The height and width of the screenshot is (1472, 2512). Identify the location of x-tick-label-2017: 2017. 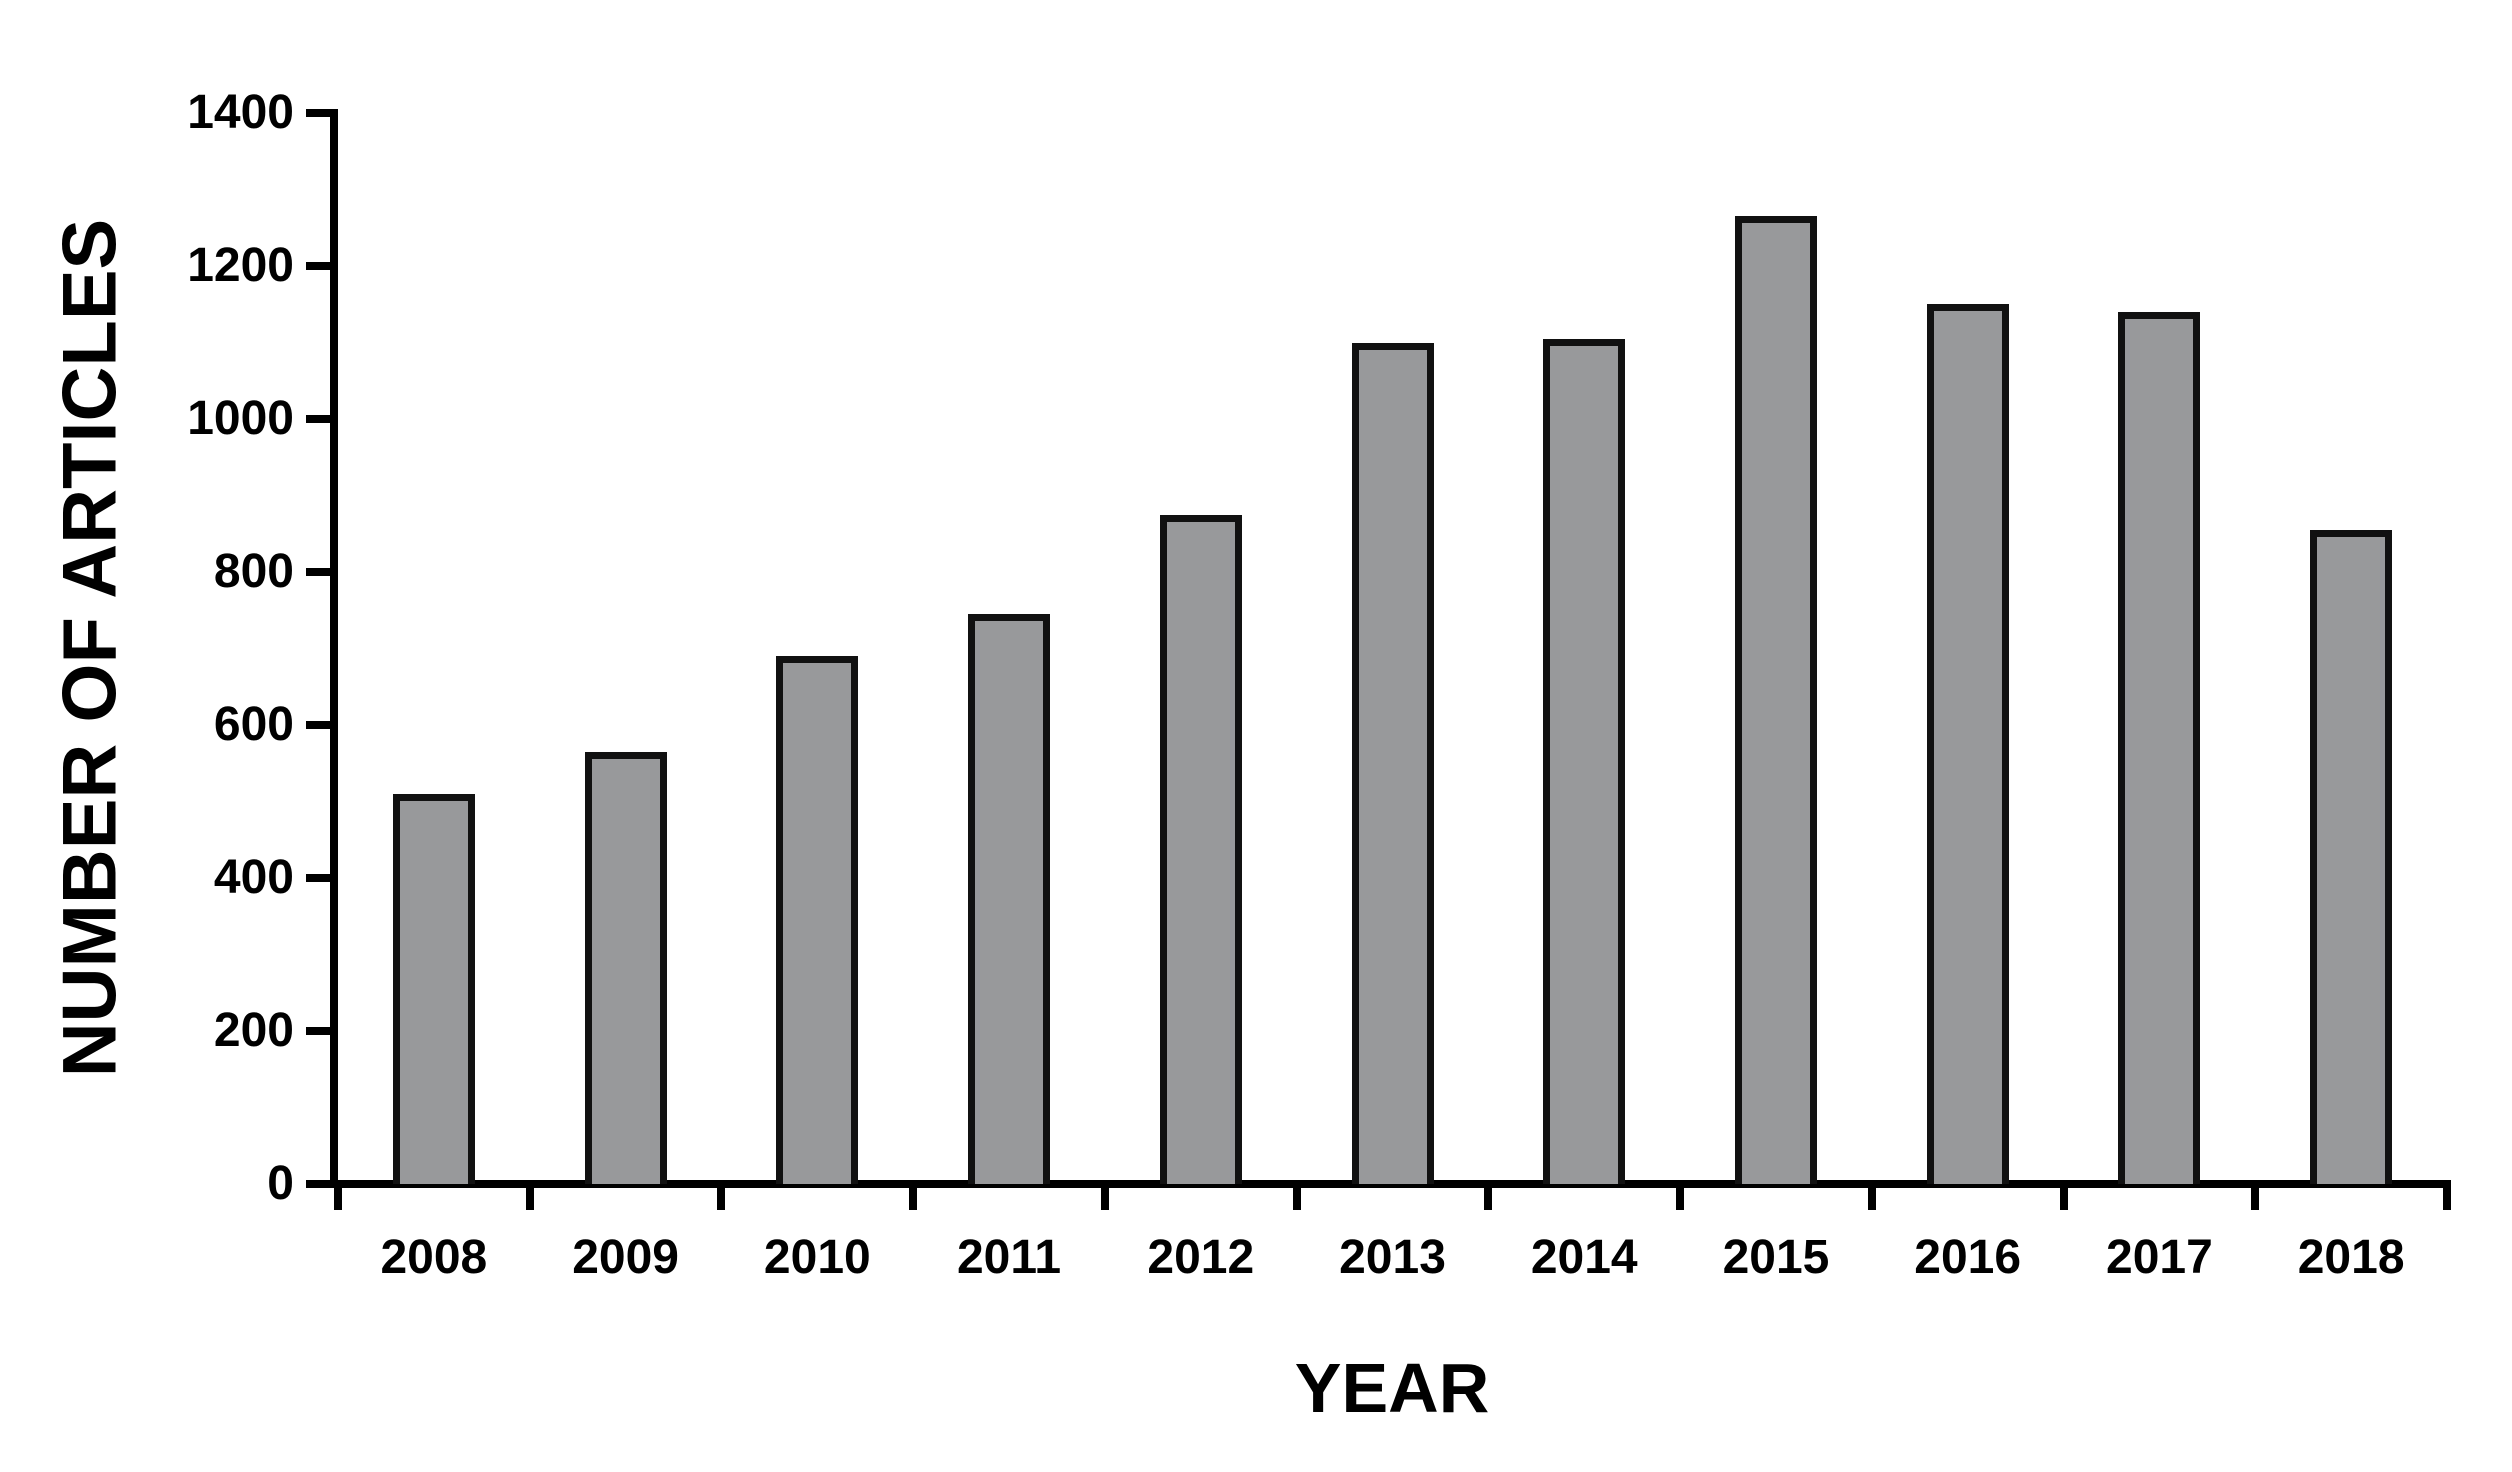
(2159, 1257).